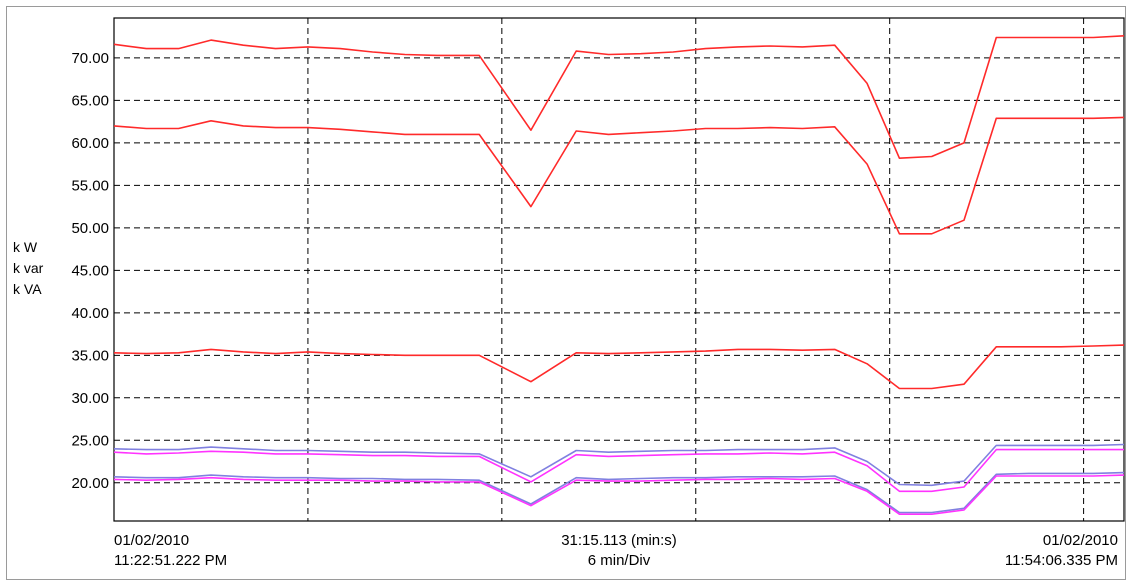 This screenshot has width=1130, height=584. What do you see at coordinates (90, 228) in the screenshot?
I see `y-tick-label: 50.00` at bounding box center [90, 228].